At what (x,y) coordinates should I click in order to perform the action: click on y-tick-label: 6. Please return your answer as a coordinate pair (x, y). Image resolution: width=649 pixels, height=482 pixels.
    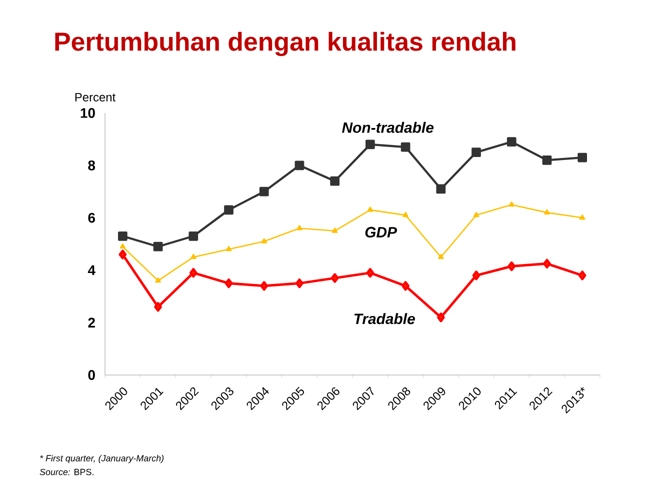
    Looking at the image, I should click on (91, 217).